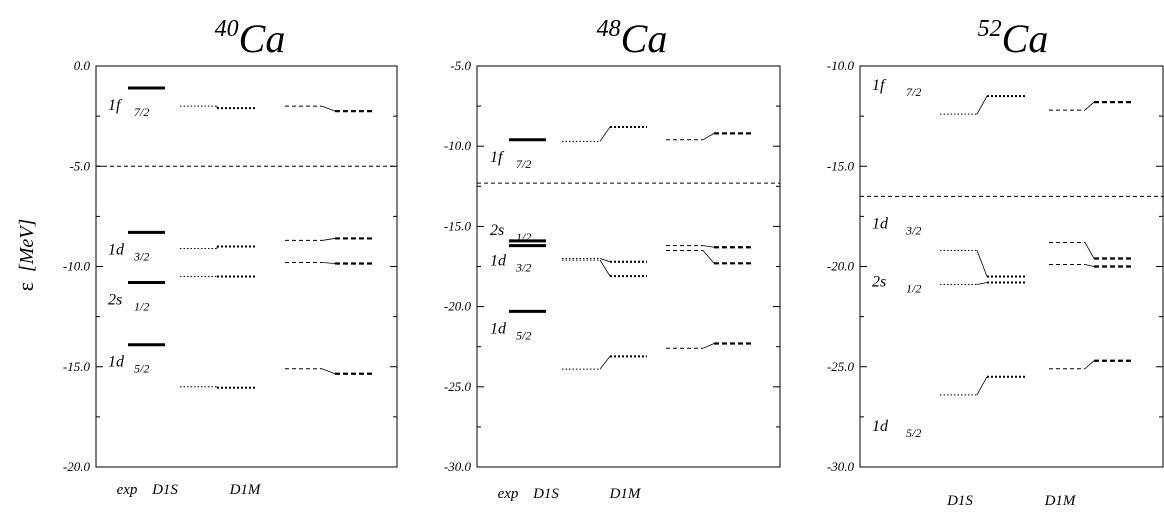 The height and width of the screenshot is (513, 1164). I want to click on title-mass-number: 48, so click(609, 29).